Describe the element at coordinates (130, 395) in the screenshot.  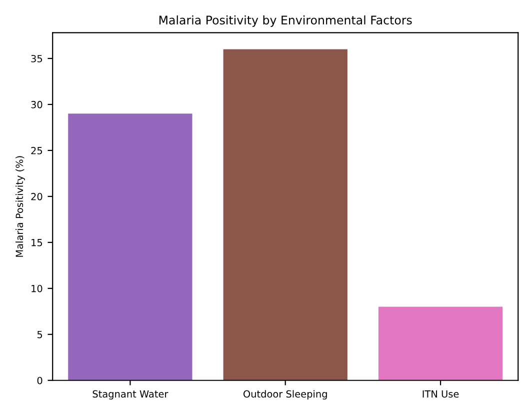
I see `x-tick-label: Stagnant Water` at that location.